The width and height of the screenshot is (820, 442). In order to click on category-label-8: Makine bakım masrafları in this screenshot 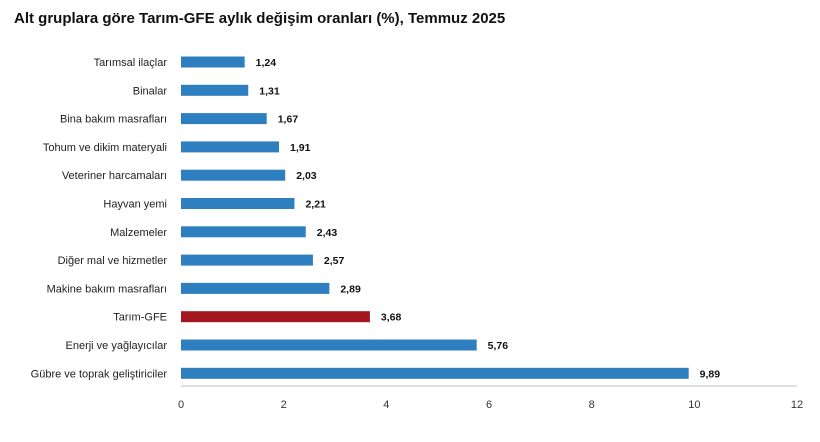, I will do `click(107, 289)`.